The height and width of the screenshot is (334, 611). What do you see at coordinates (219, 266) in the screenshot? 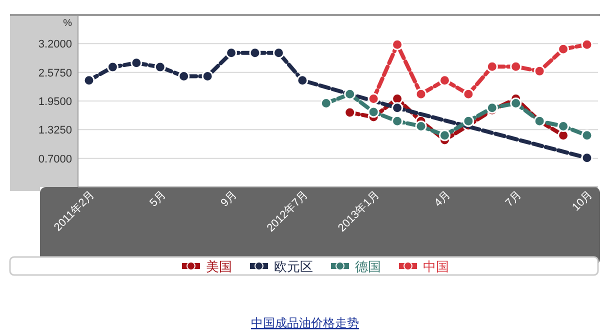
I see `legend-label: 美国` at bounding box center [219, 266].